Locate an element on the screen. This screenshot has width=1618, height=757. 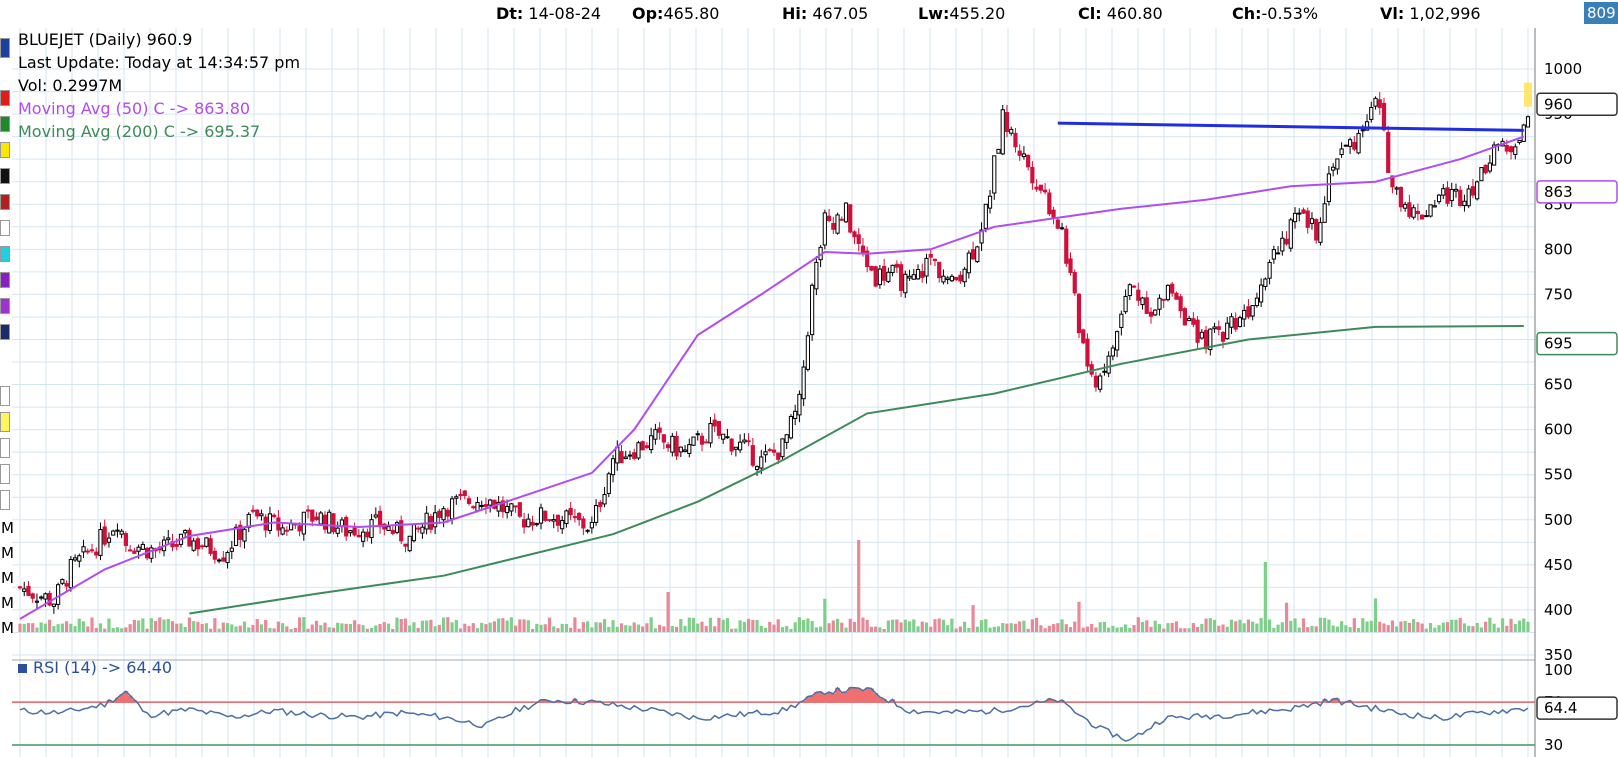
color-swatch-yellow is located at coordinates (5, 150).